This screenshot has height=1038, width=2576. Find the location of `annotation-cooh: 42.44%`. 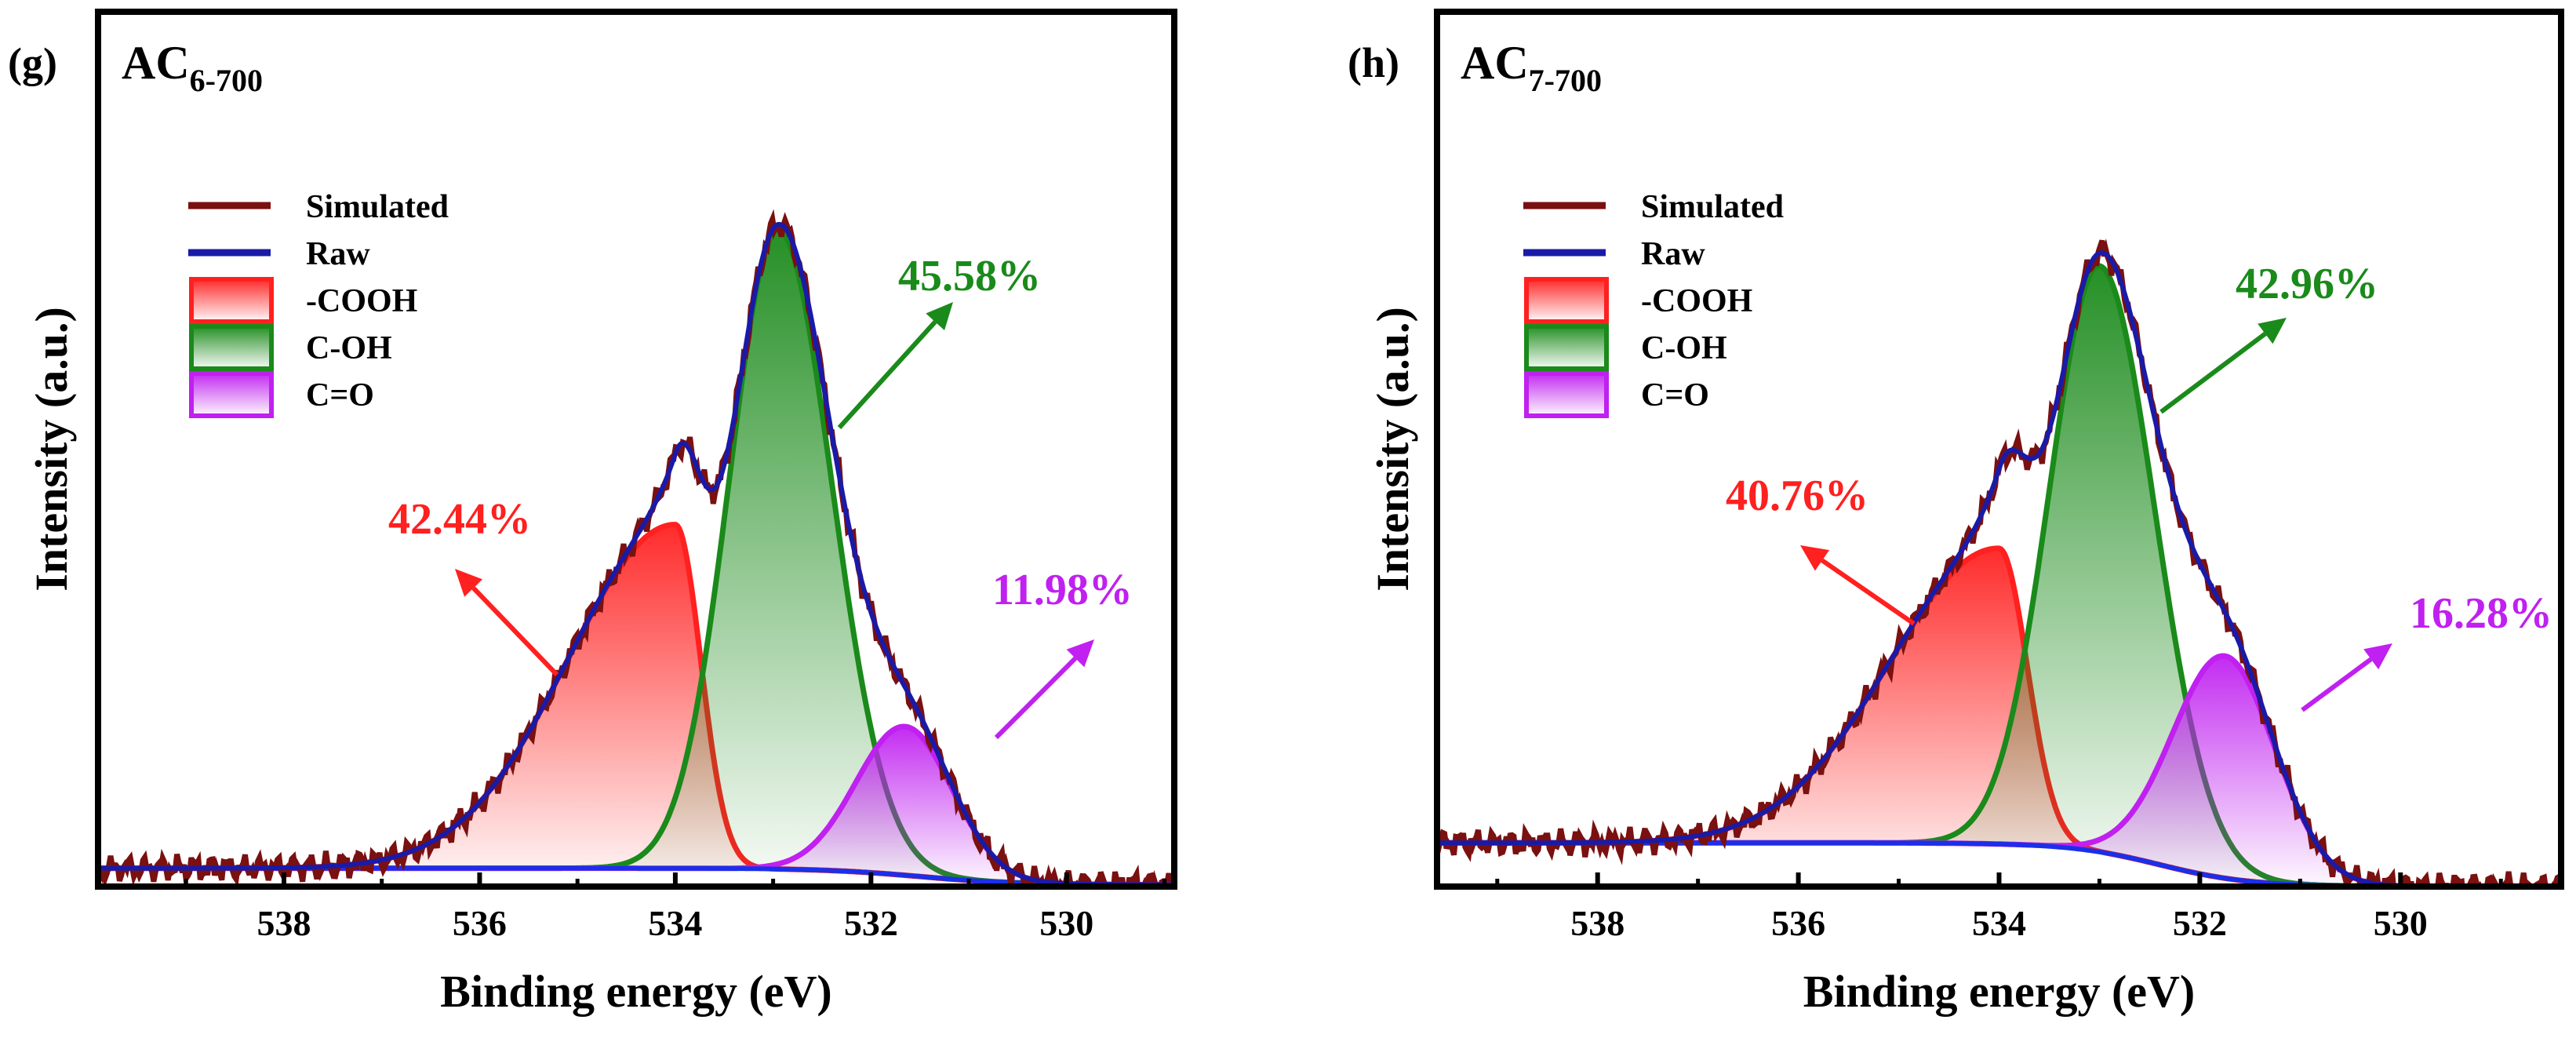

annotation-cooh: 42.44% is located at coordinates (459, 519).